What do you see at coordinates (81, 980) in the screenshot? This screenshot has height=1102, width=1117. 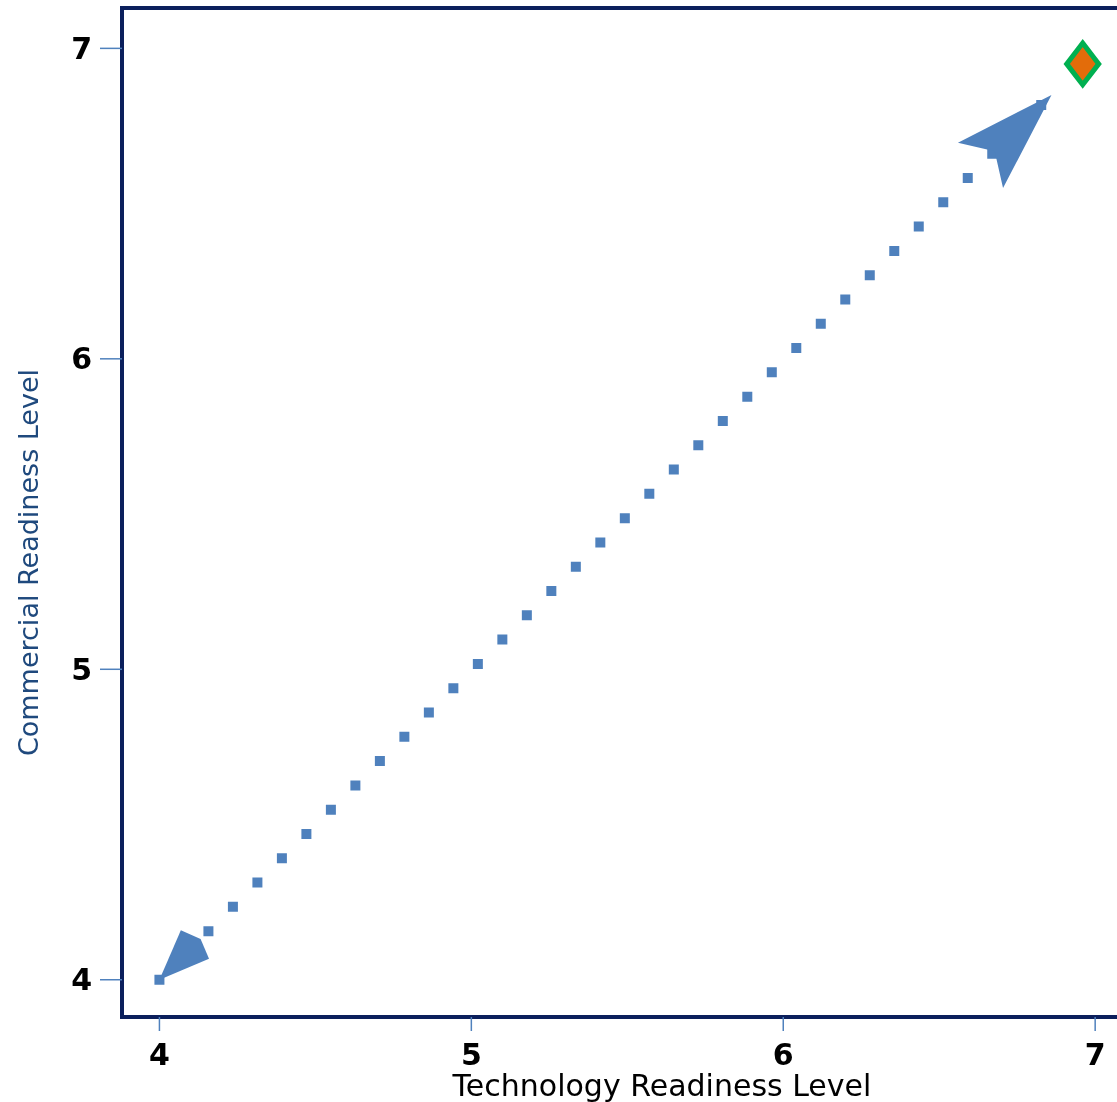 I see `y-tick-label: 4` at bounding box center [81, 980].